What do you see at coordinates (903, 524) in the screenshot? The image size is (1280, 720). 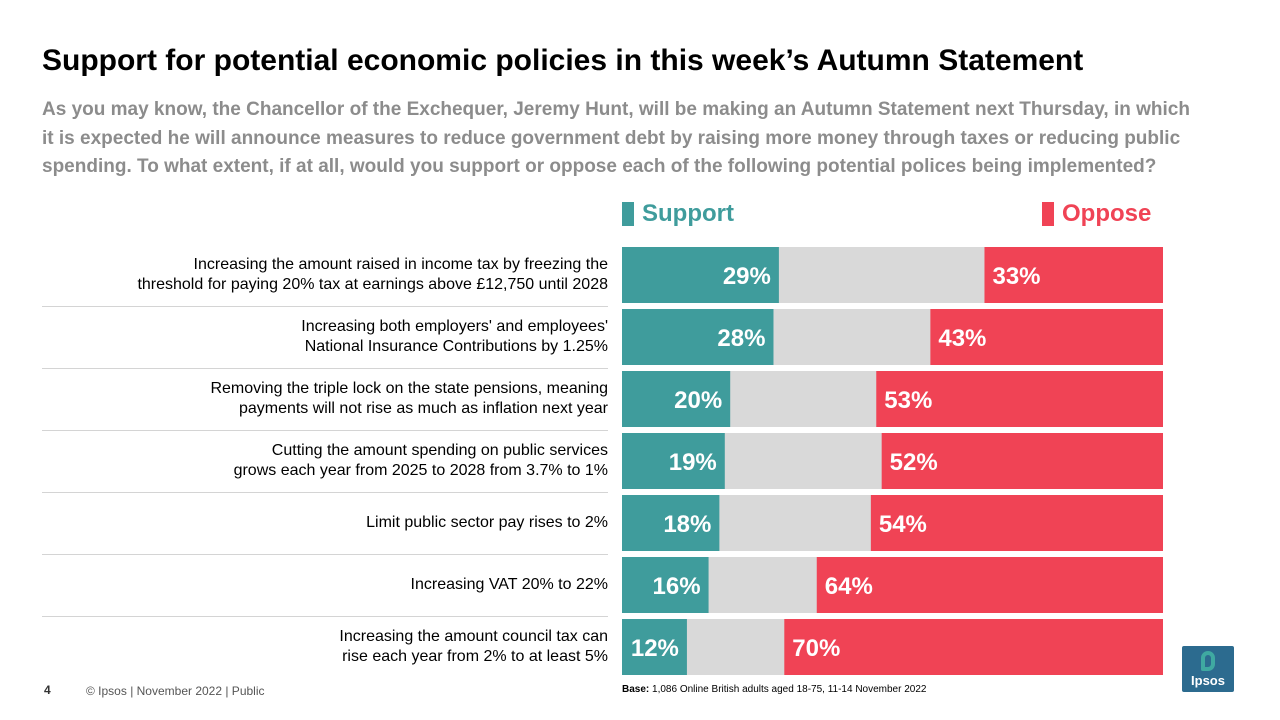 I see `data-label-oppose: 54%` at bounding box center [903, 524].